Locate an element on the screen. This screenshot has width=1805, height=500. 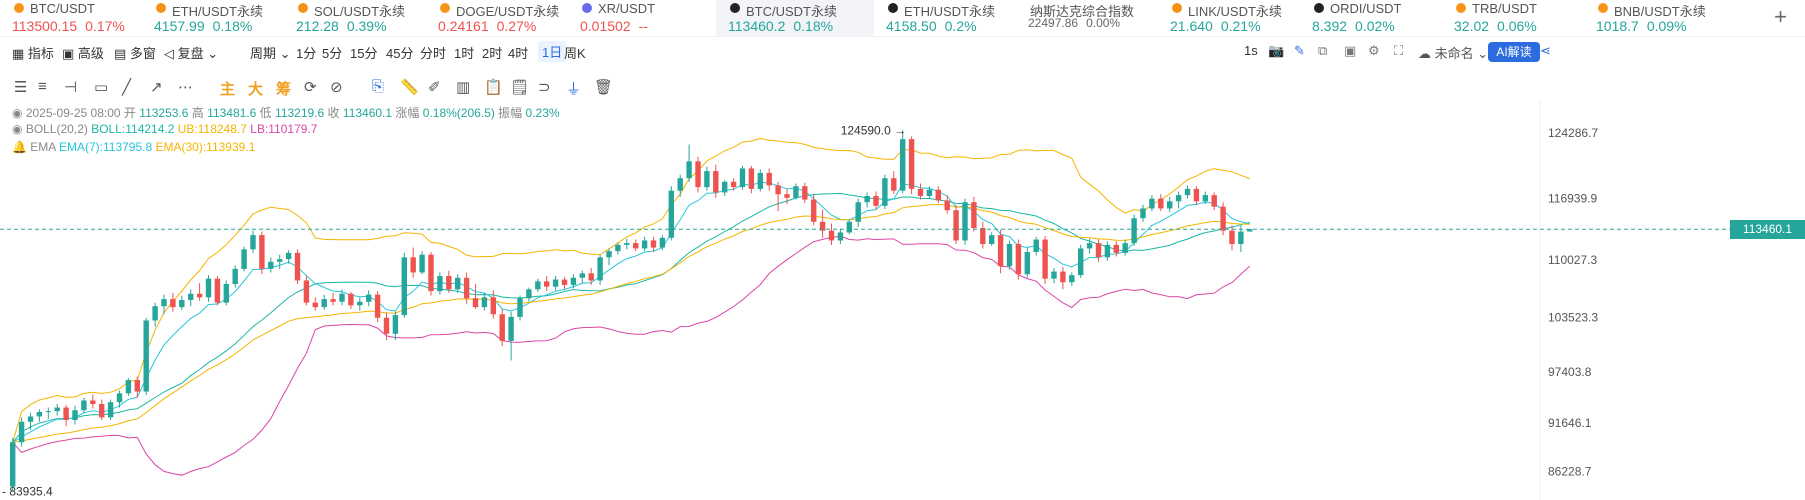
bell-icon: 🔔 is located at coordinates (19, 147).